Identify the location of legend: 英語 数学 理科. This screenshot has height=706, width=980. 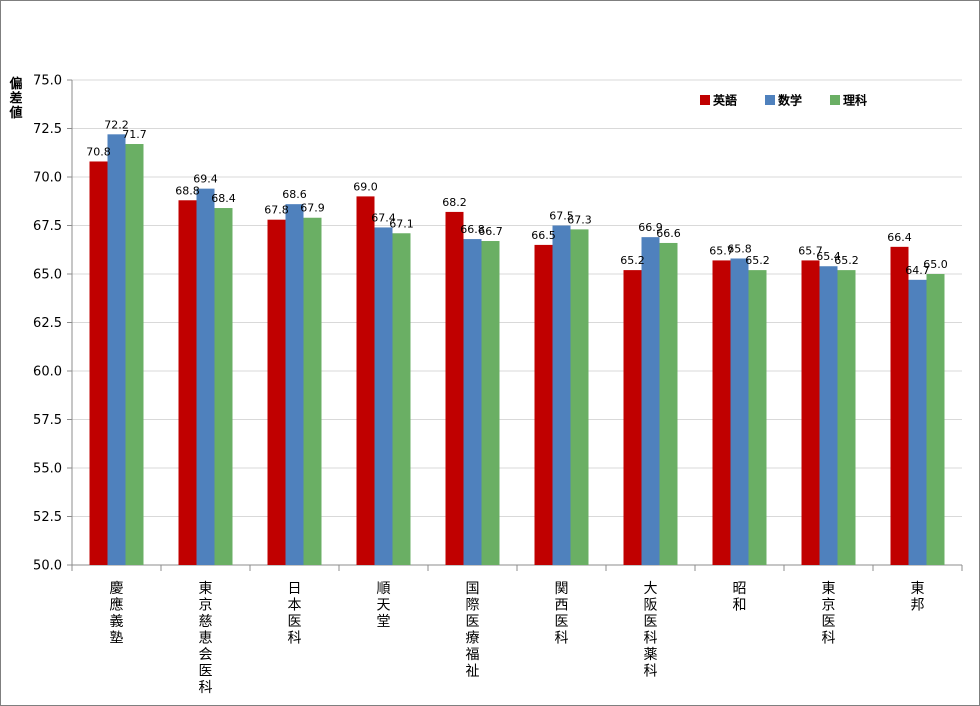
(783, 100).